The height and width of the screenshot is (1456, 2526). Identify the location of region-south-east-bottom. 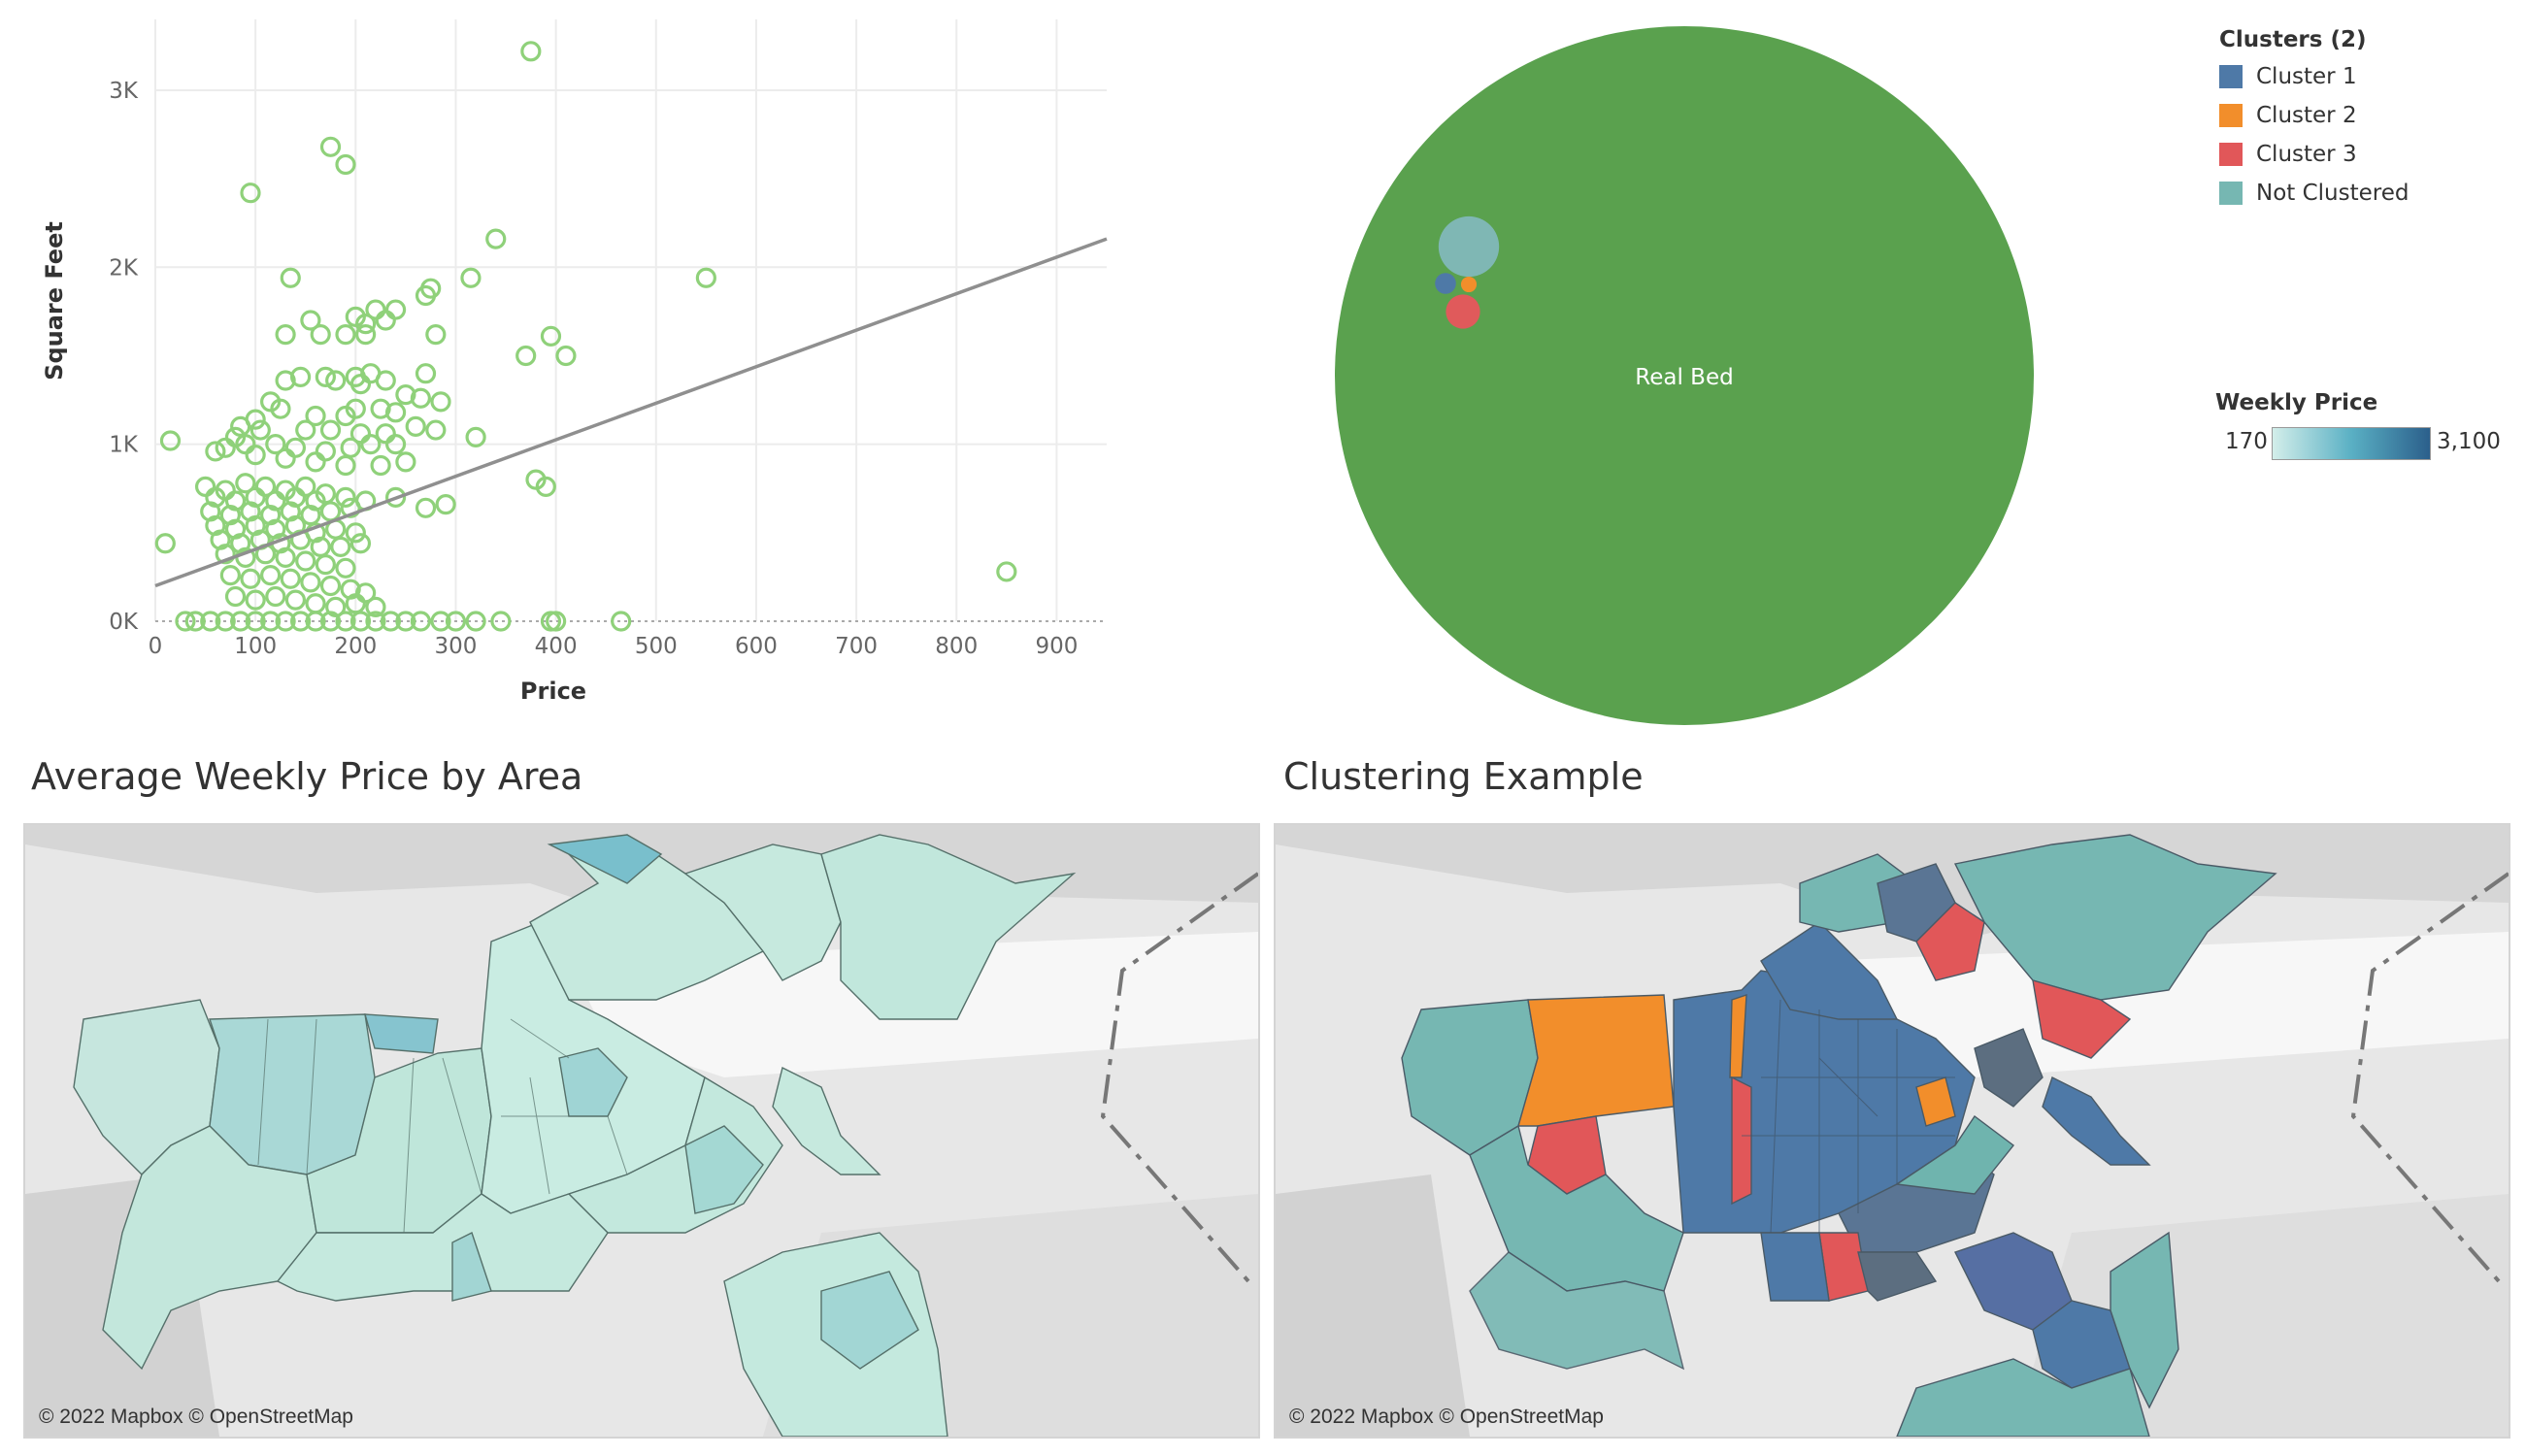
(2023, 1397).